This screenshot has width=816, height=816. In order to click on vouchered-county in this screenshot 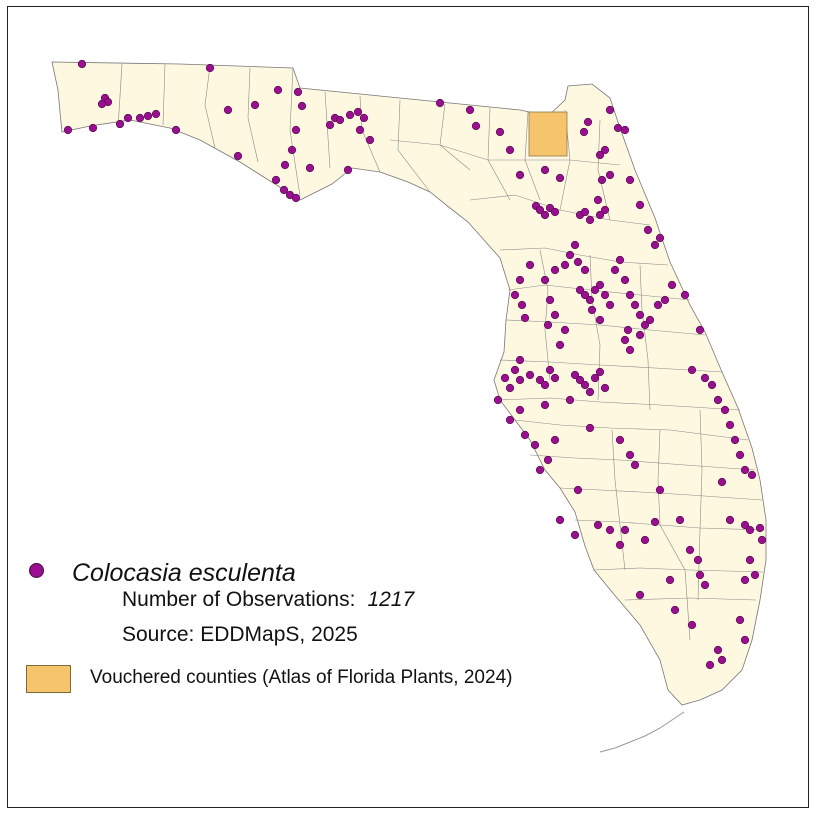, I will do `click(548, 134)`.